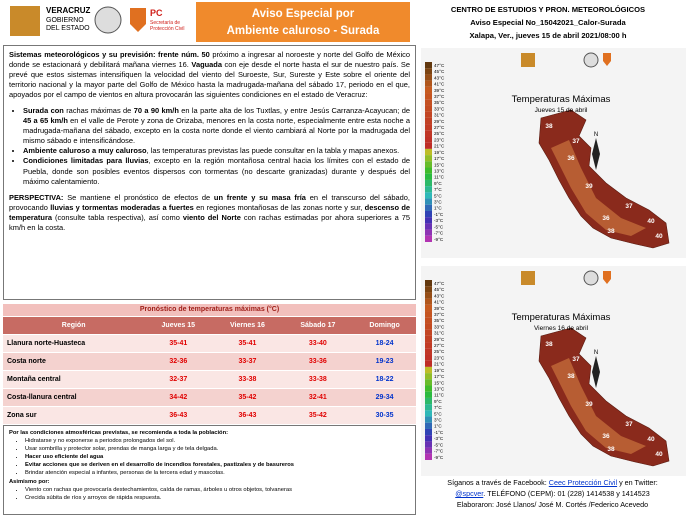 The height and width of the screenshot is (517, 687). What do you see at coordinates (439, 382) in the screenshot?
I see `legend-label: 15°C` at bounding box center [439, 382].